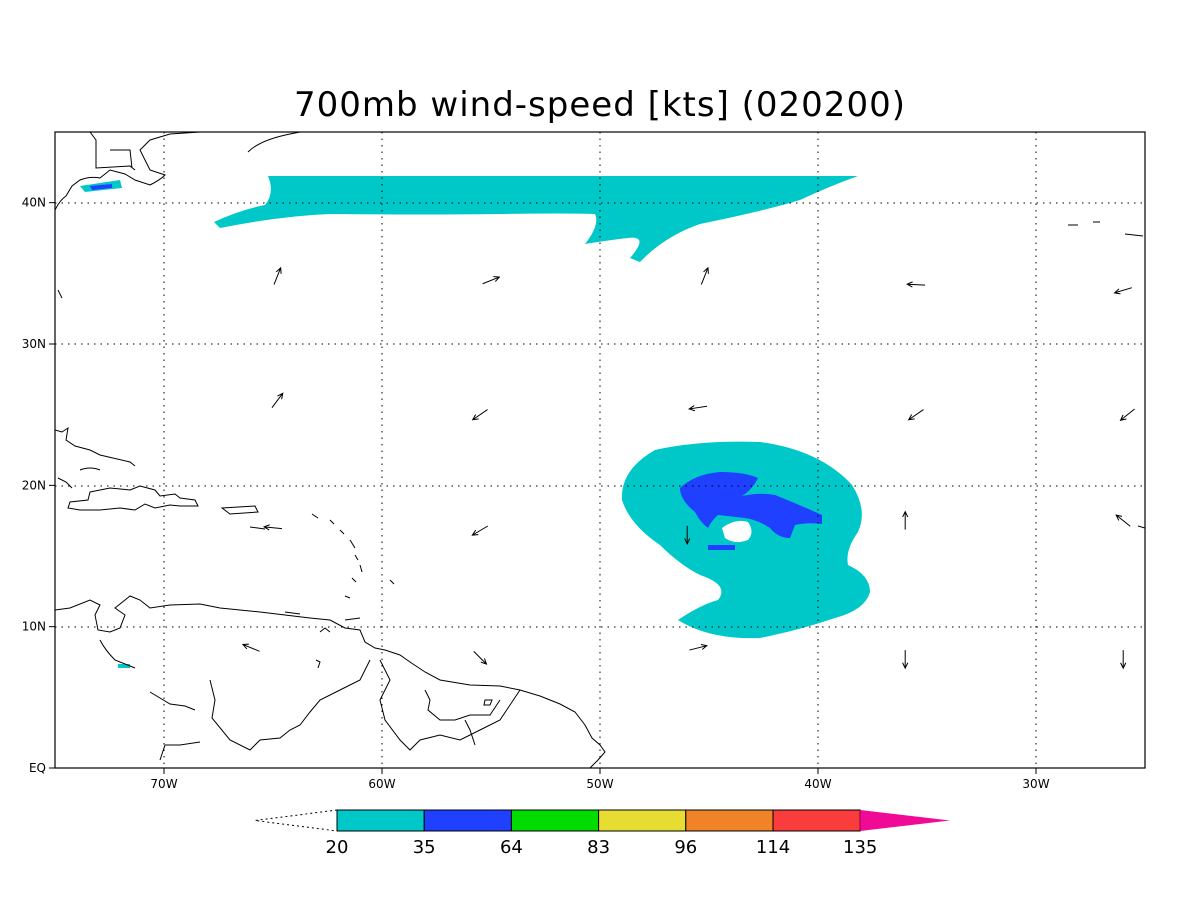  Describe the element at coordinates (721, 547) in the screenshot. I see `wind-shade-35-64-small` at that location.